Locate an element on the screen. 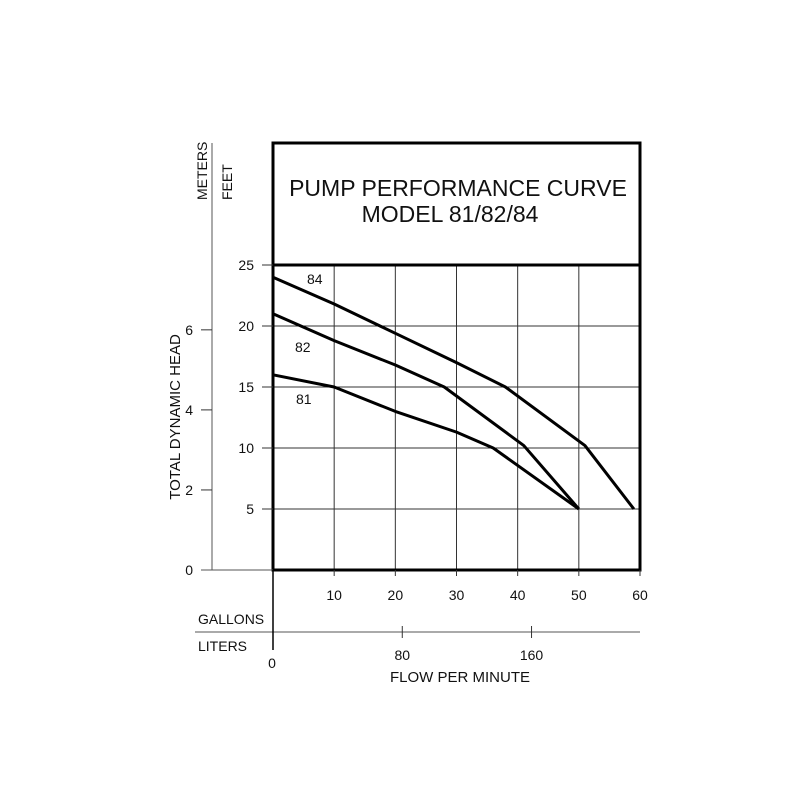 Image resolution: width=800 pixels, height=800 pixels. y-tick-label: 20 is located at coordinates (246, 326).